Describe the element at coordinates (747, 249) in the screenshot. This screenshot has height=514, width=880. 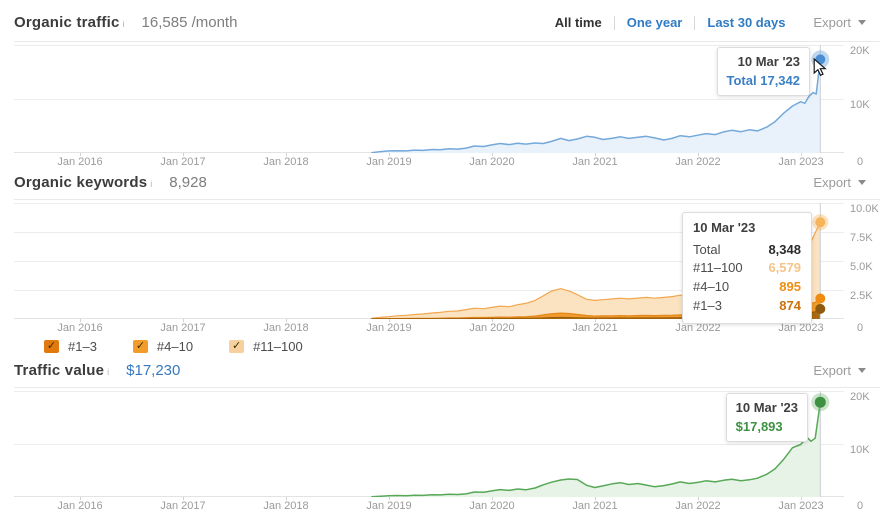
I see `tooltip-row: Total 8,348` at that location.